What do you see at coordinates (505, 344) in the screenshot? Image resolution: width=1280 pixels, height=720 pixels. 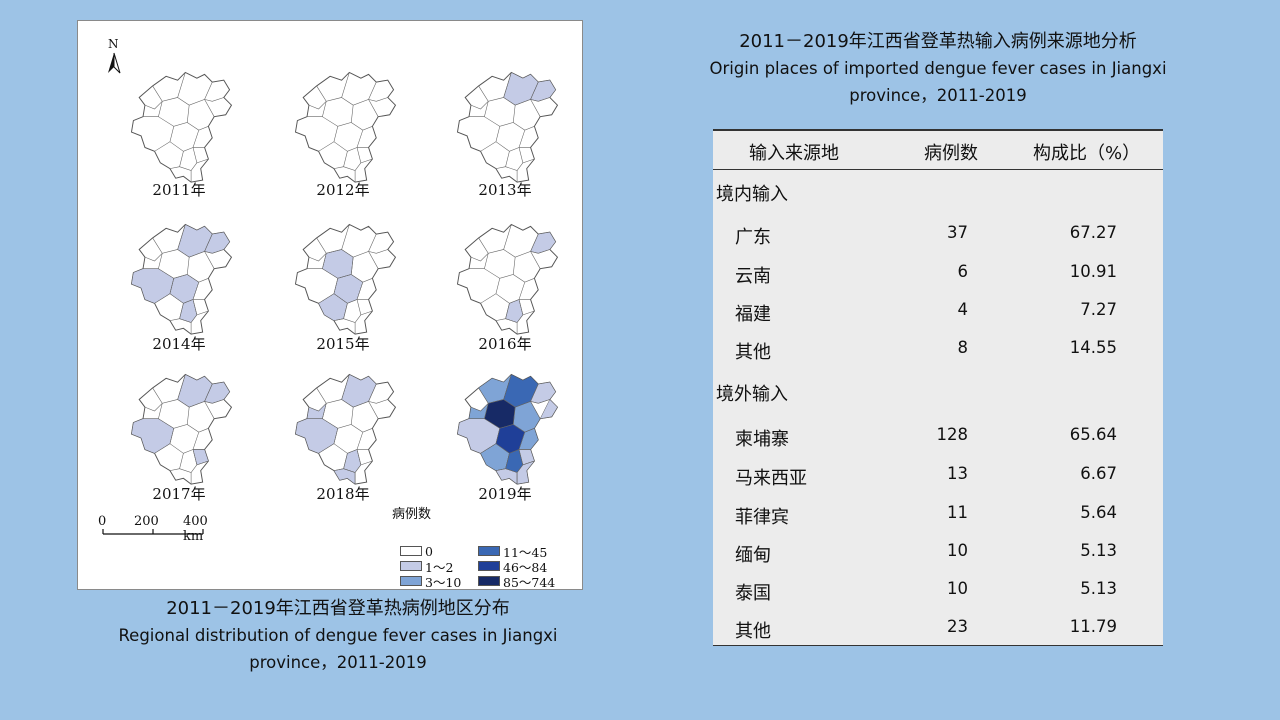 I see `map-year-label: 2016年` at bounding box center [505, 344].